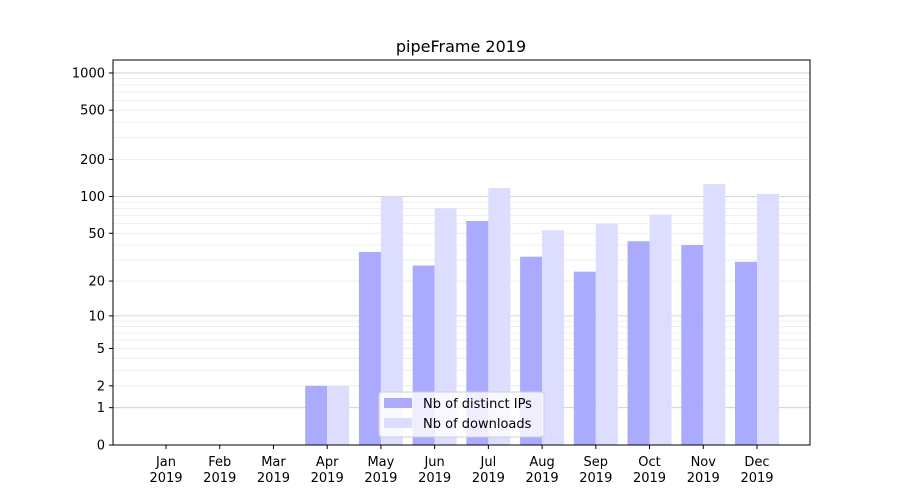 The image size is (900, 504). What do you see at coordinates (461, 46) in the screenshot?
I see `chart-title: pipeFrame 2019` at bounding box center [461, 46].